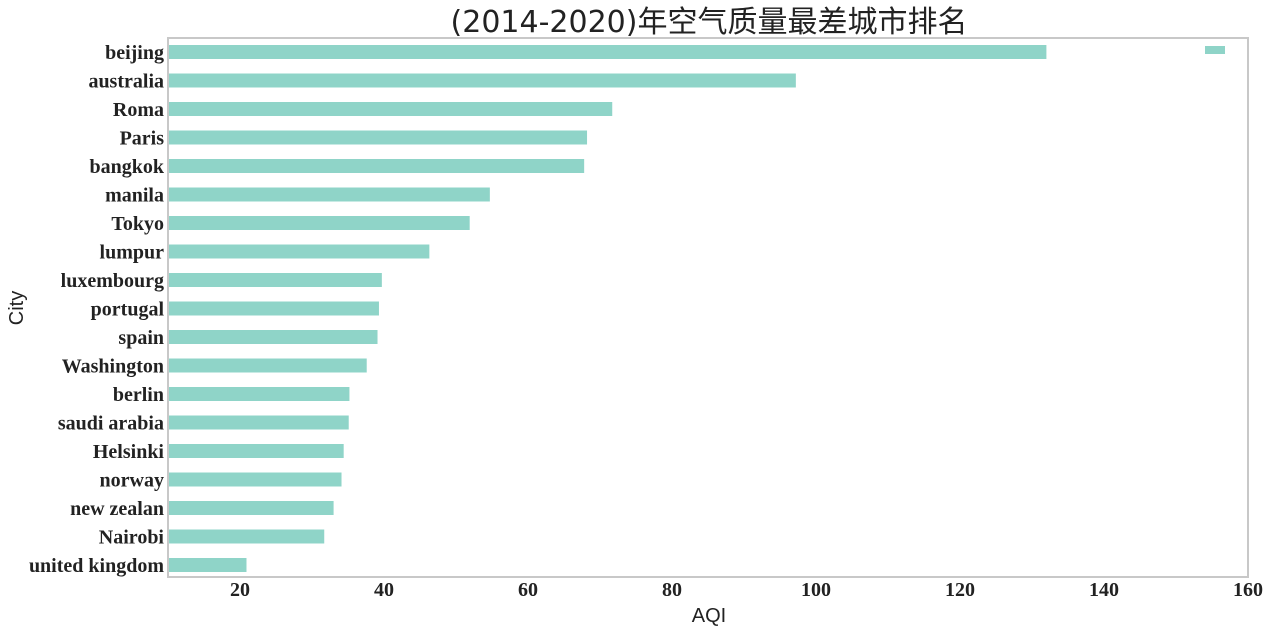 This screenshot has width=1271, height=631. Describe the element at coordinates (207, 565) in the screenshot. I see `bar-united-kingdom` at that location.